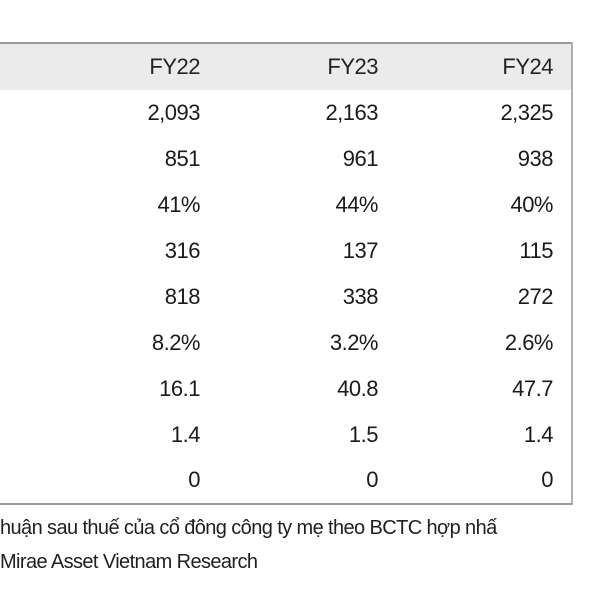 Image resolution: width=600 pixels, height=600 pixels. Describe the element at coordinates (527, 66) in the screenshot. I see `column-header-fy24: FY24` at that location.